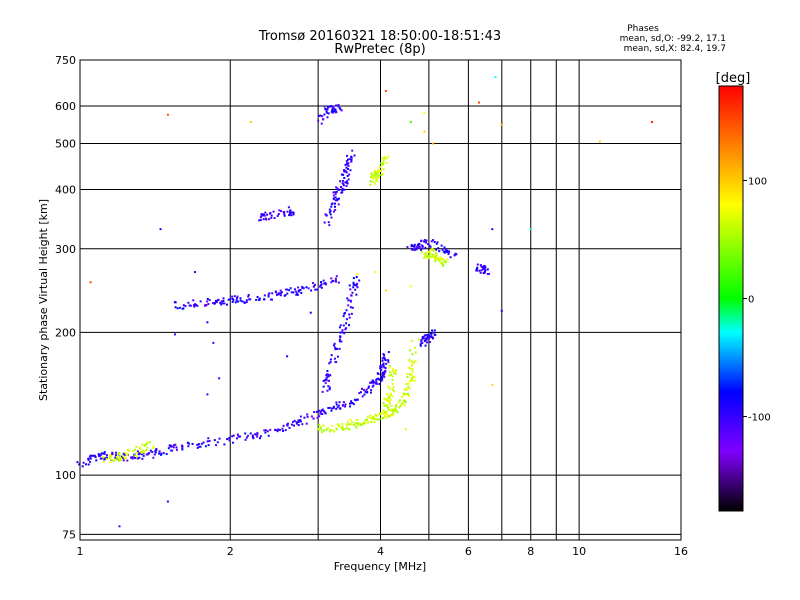 The height and width of the screenshot is (600, 800). I want to click on colorbar-tick-label: -100, so click(759, 418).